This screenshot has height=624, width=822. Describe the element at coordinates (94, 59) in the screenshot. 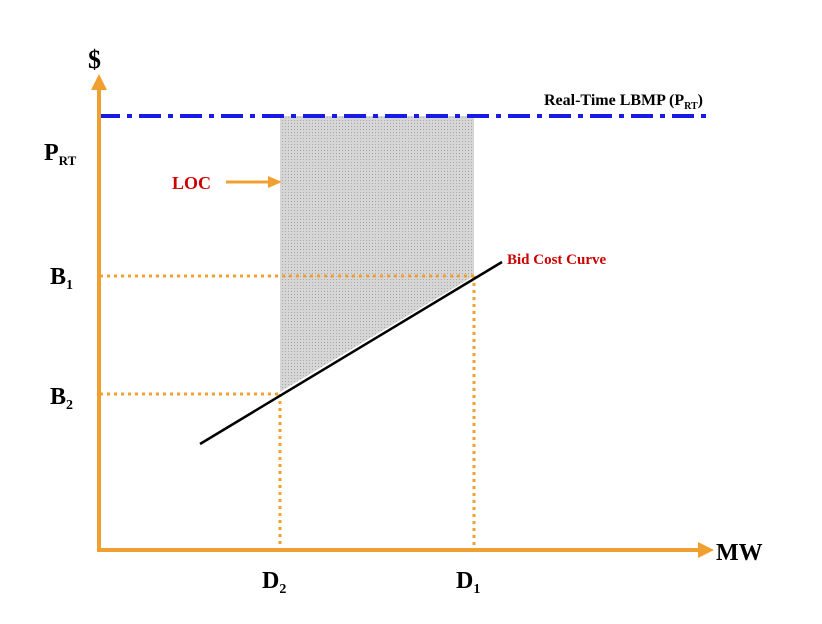

I see `y-axis-label: $` at that location.